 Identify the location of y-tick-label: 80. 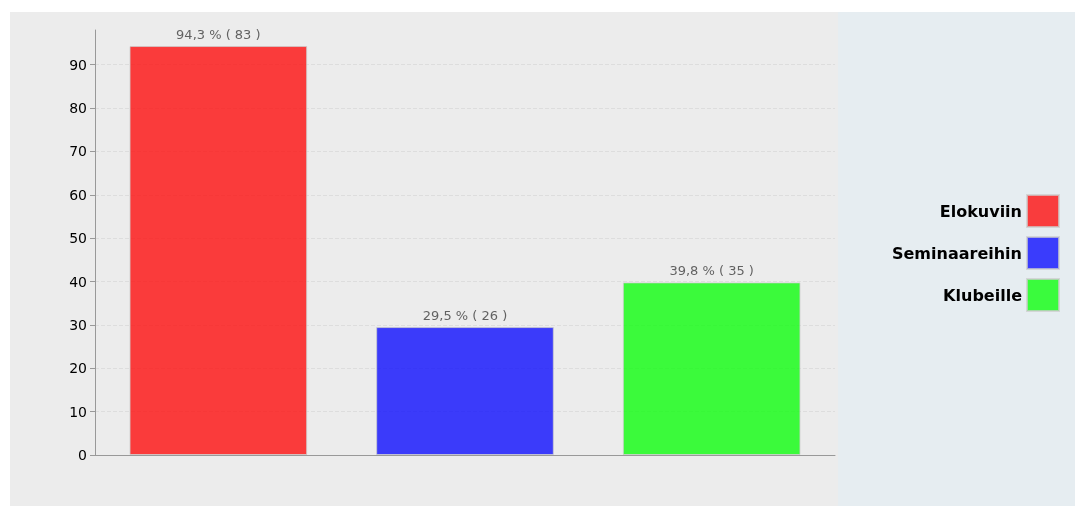
(78, 108).